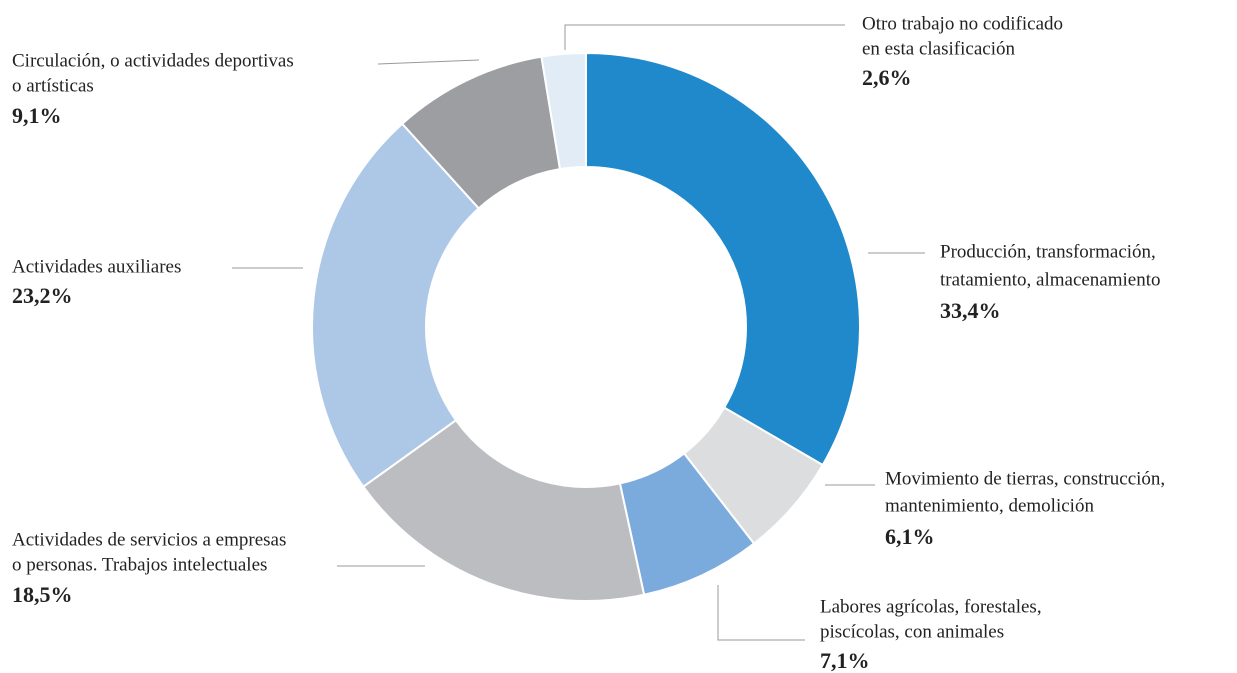 This screenshot has height=673, width=1237. I want to click on slice-label: o artísticas, so click(53, 85).